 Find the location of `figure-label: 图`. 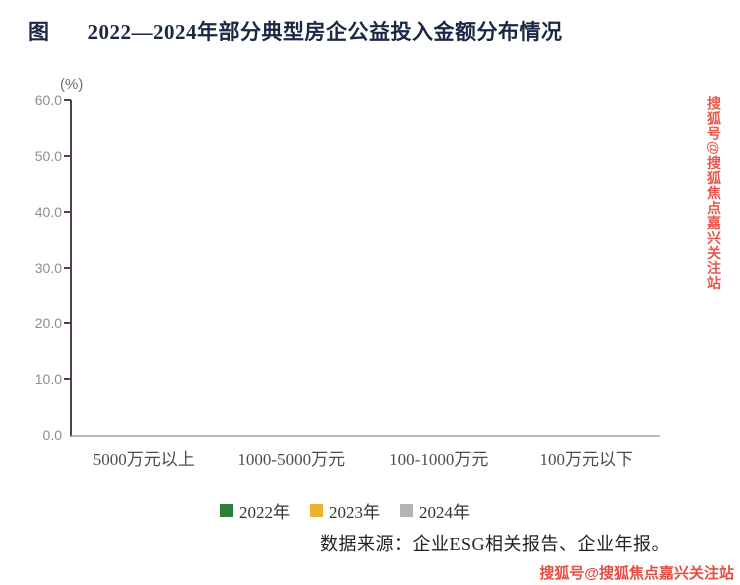

figure-label: 图 is located at coordinates (39, 32).